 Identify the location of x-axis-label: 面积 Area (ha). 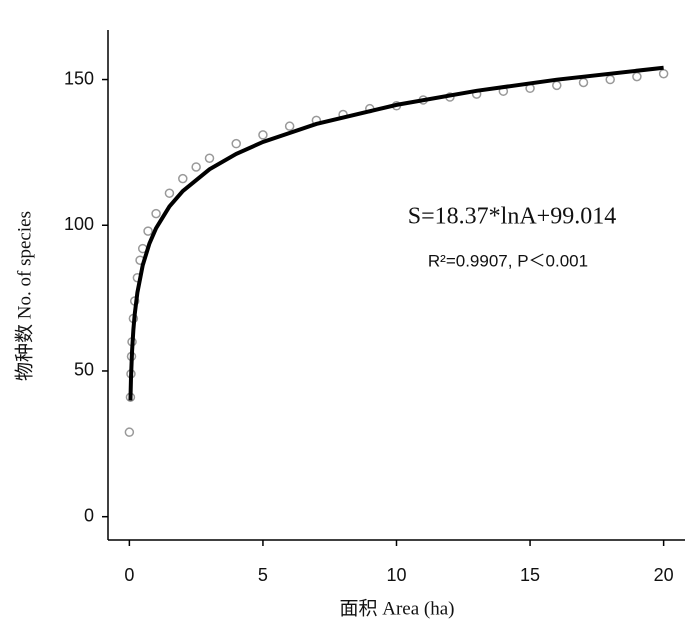
(396, 608).